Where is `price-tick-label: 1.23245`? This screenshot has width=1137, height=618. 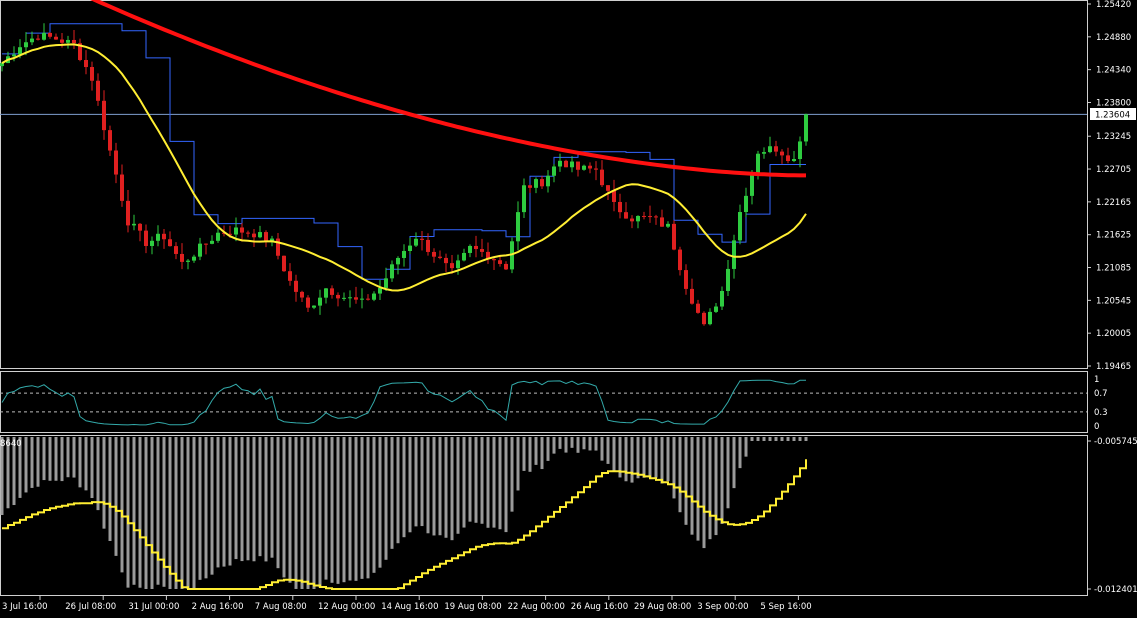
price-tick-label: 1.23245 is located at coordinates (1113, 137).